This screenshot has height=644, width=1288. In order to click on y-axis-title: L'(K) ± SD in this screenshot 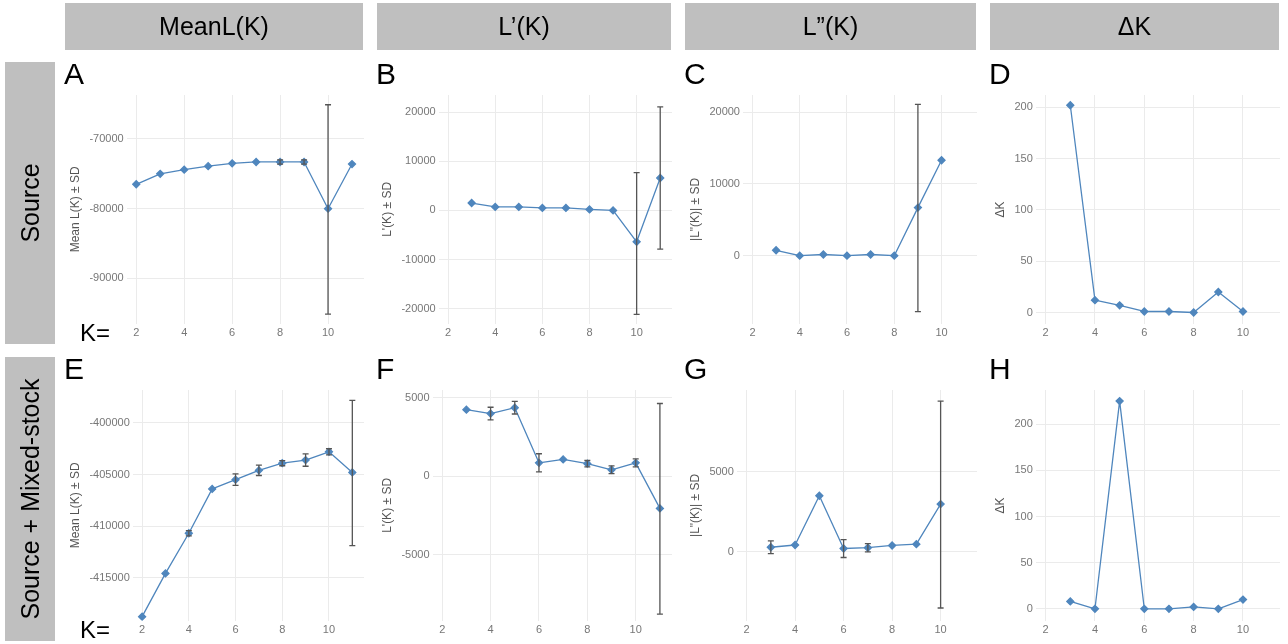, I will do `click(386, 209)`.